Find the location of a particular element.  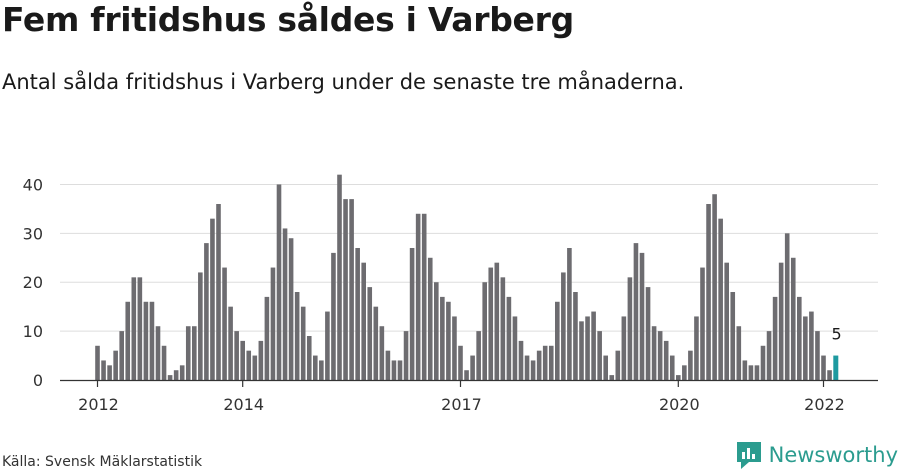

x-tick-label: 2022 is located at coordinates (824, 404).